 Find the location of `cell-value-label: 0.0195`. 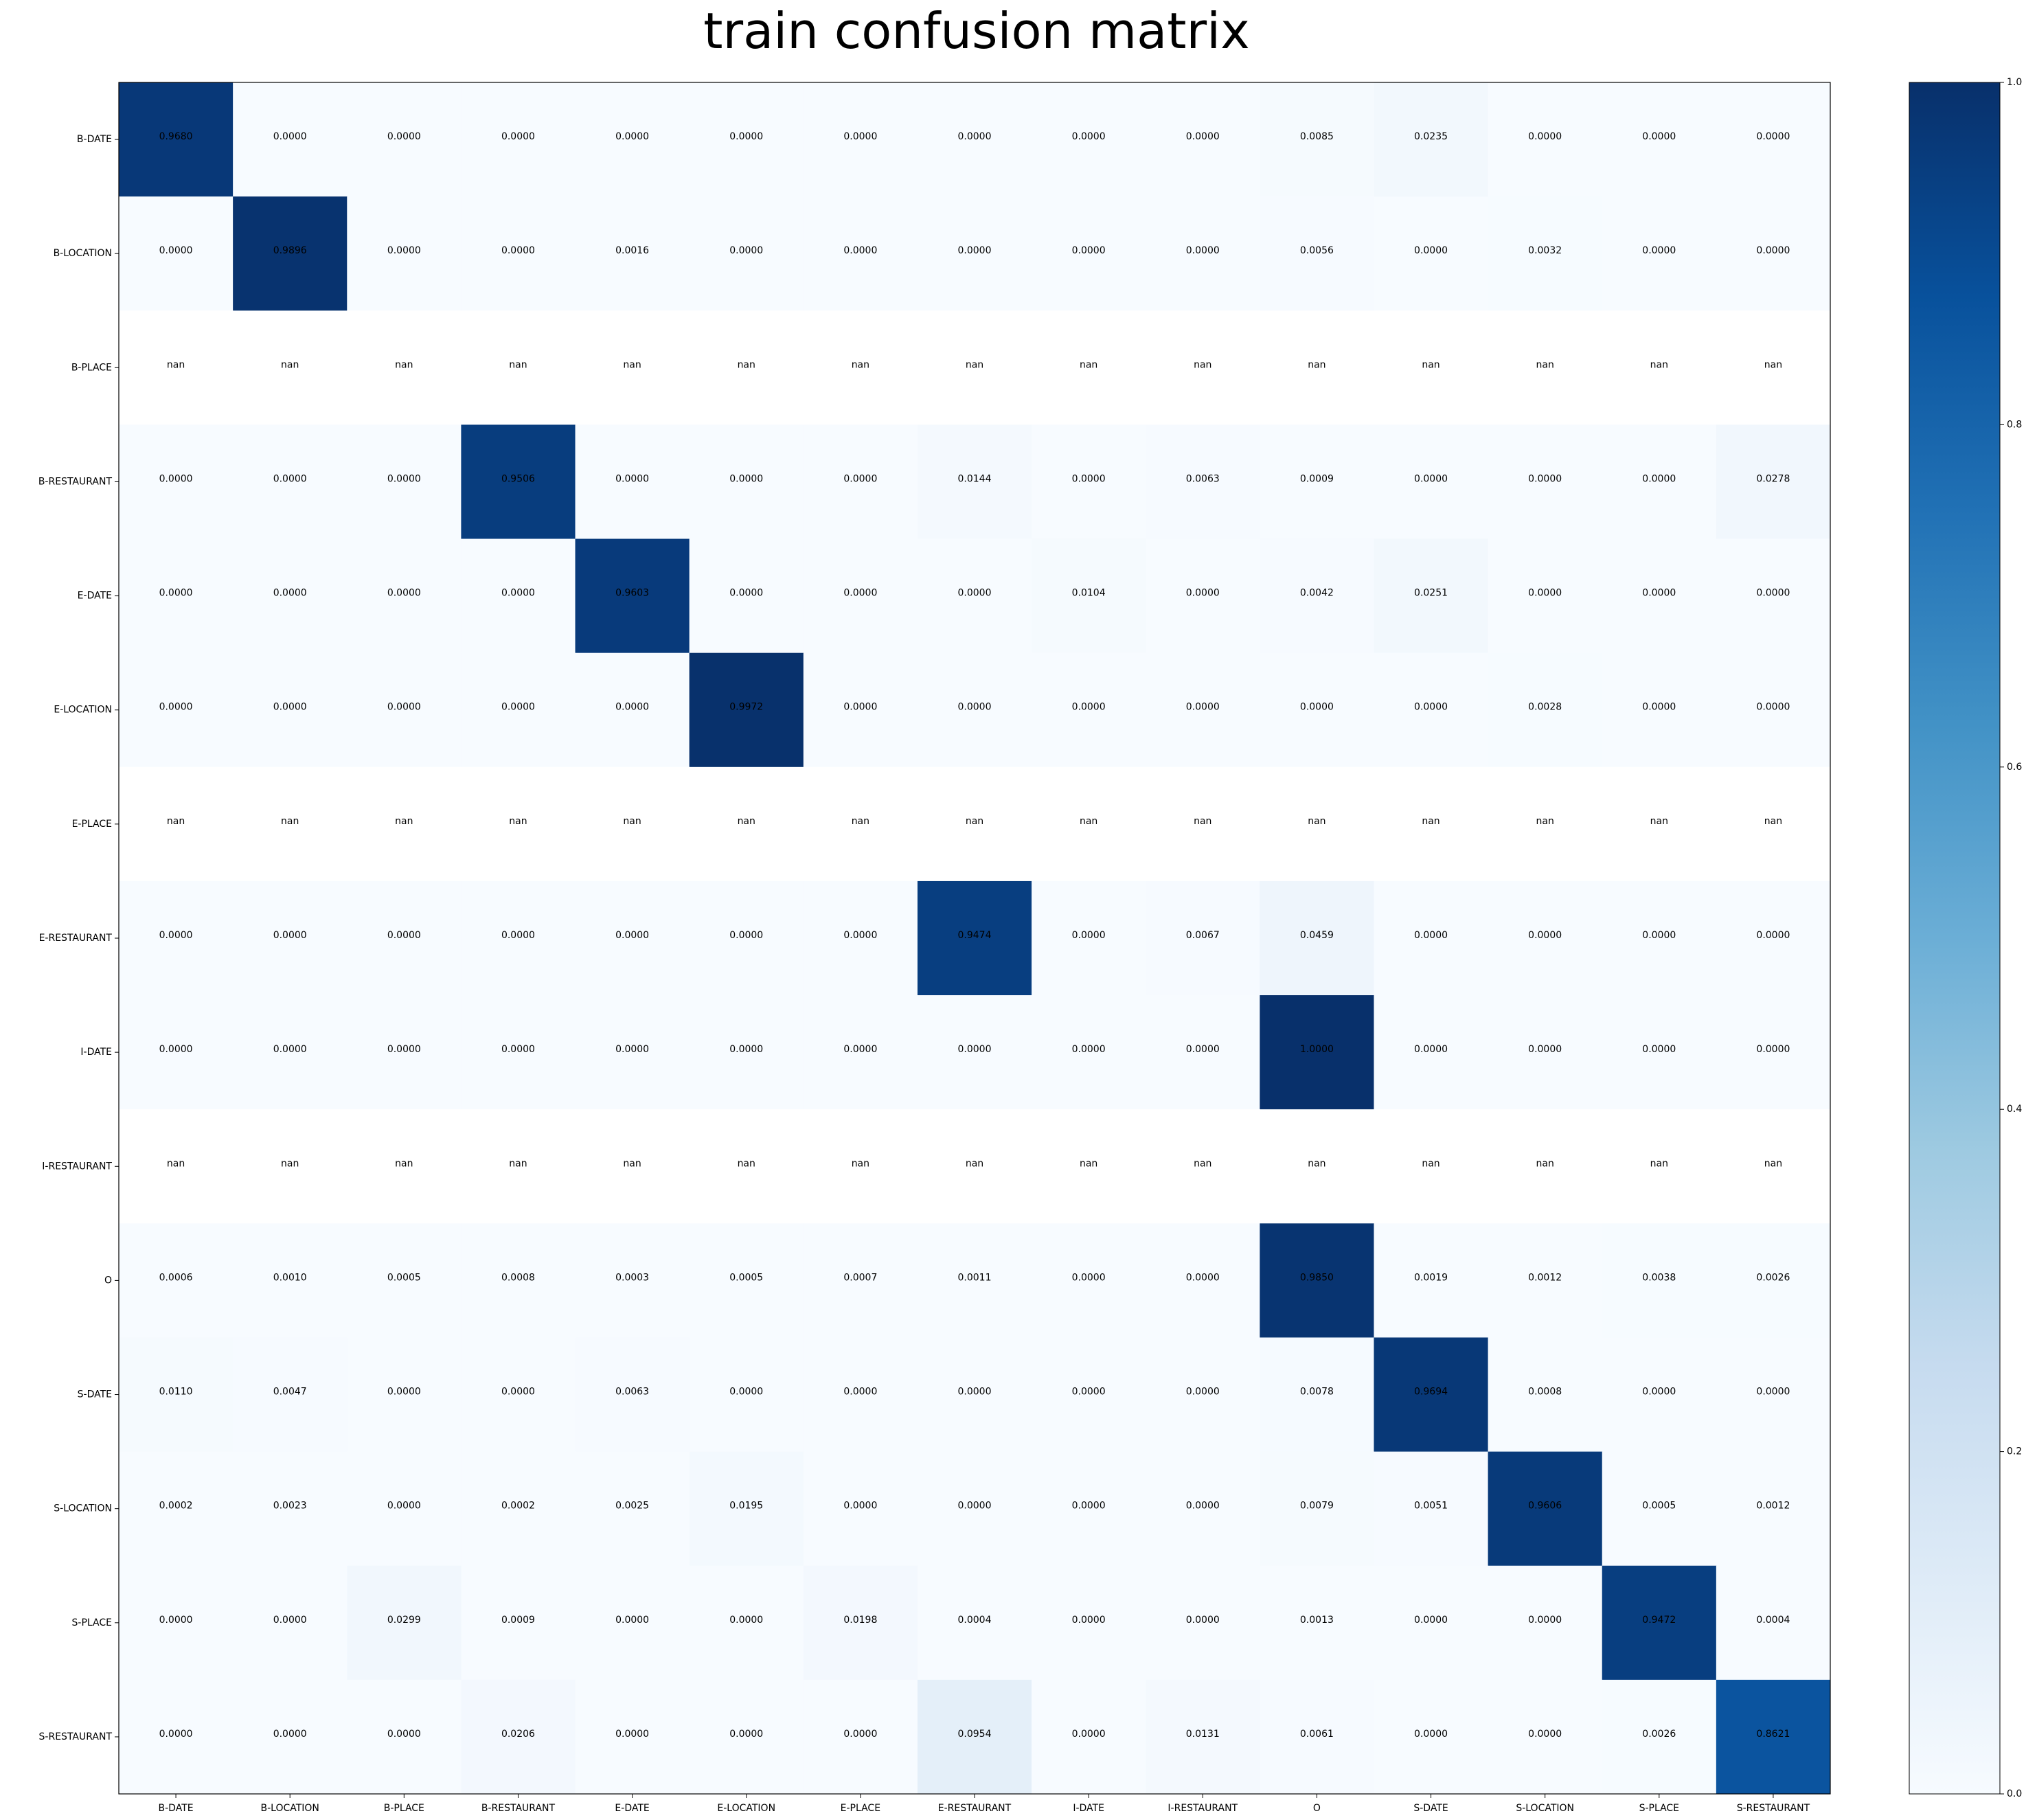

cell-value-label: 0.0195 is located at coordinates (746, 1506).